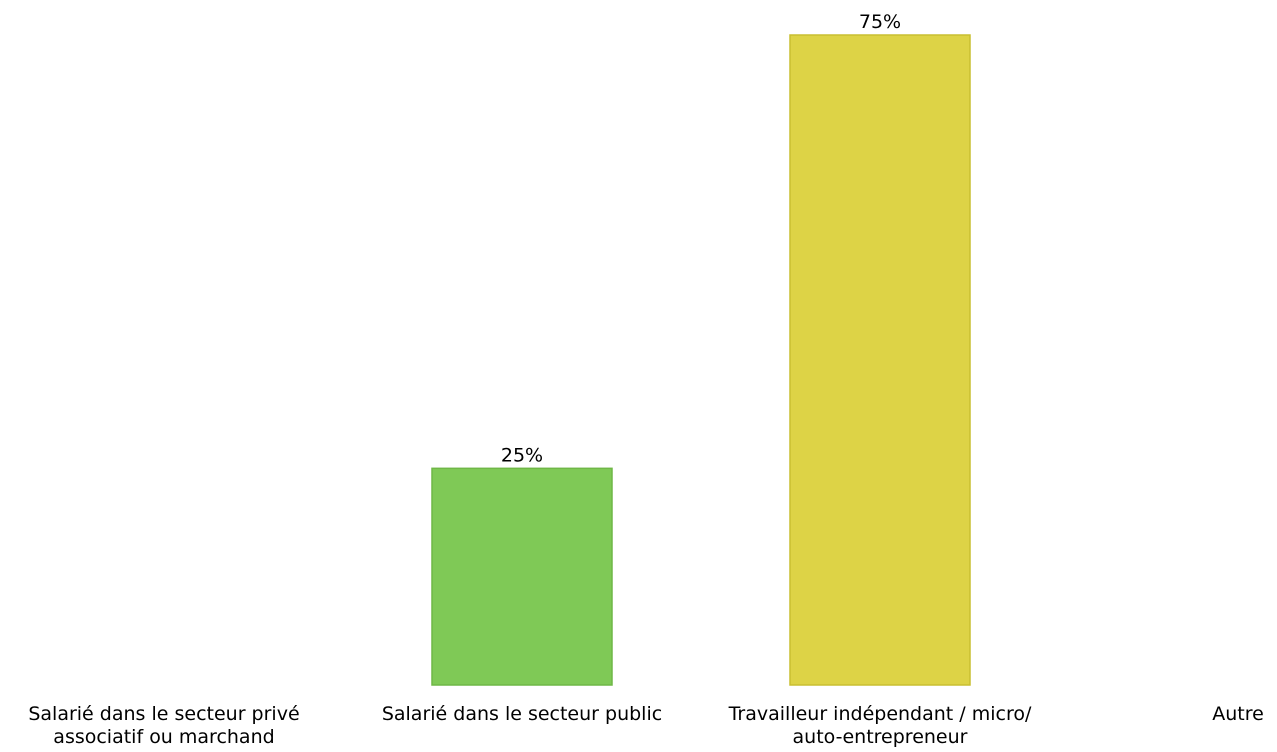 This screenshot has width=1277, height=752. I want to click on category-label-2-line-0: Travailleur indépendant / micro/, so click(880, 714).